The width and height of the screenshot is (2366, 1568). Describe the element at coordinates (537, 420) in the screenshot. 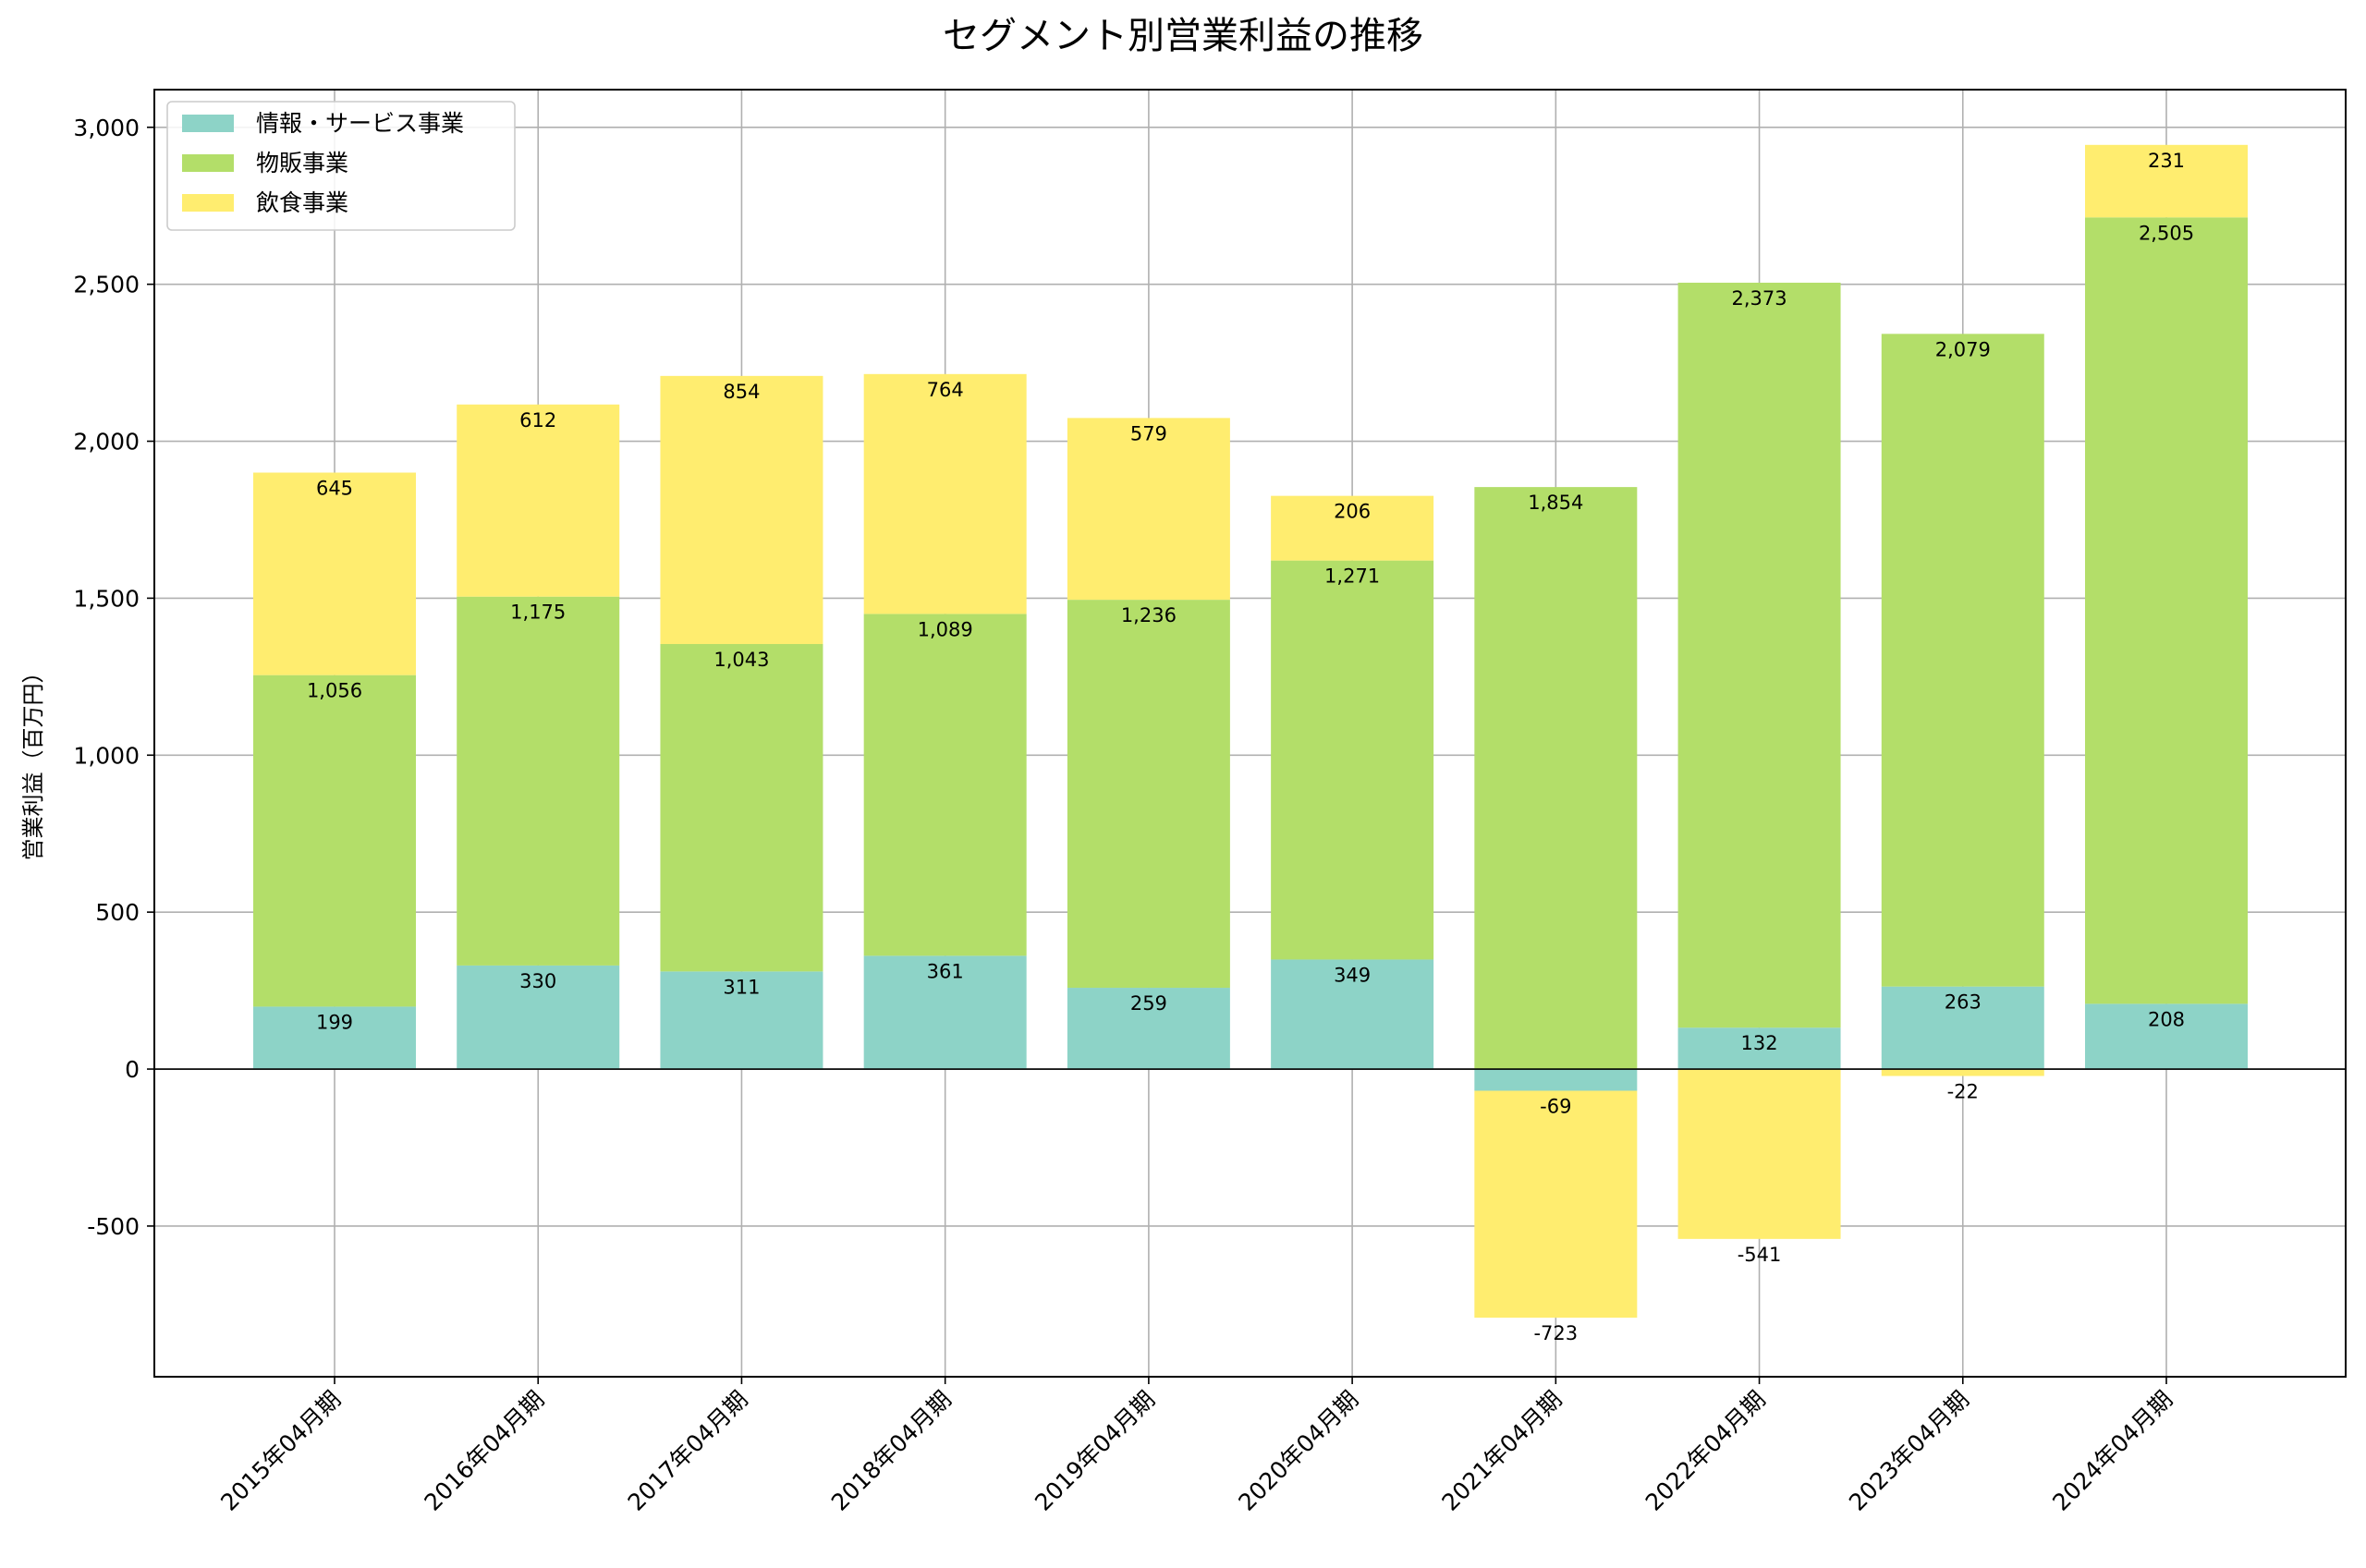

I see `data-label: 612` at that location.